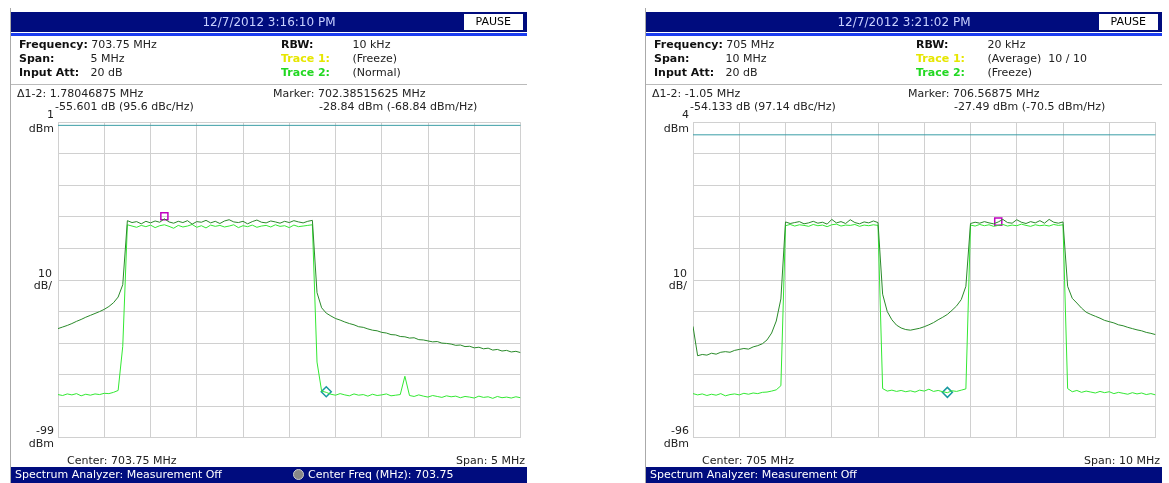 This screenshot has width=1169, height=483. I want to click on text: Trace 2: (Normal), so click(341, 72).